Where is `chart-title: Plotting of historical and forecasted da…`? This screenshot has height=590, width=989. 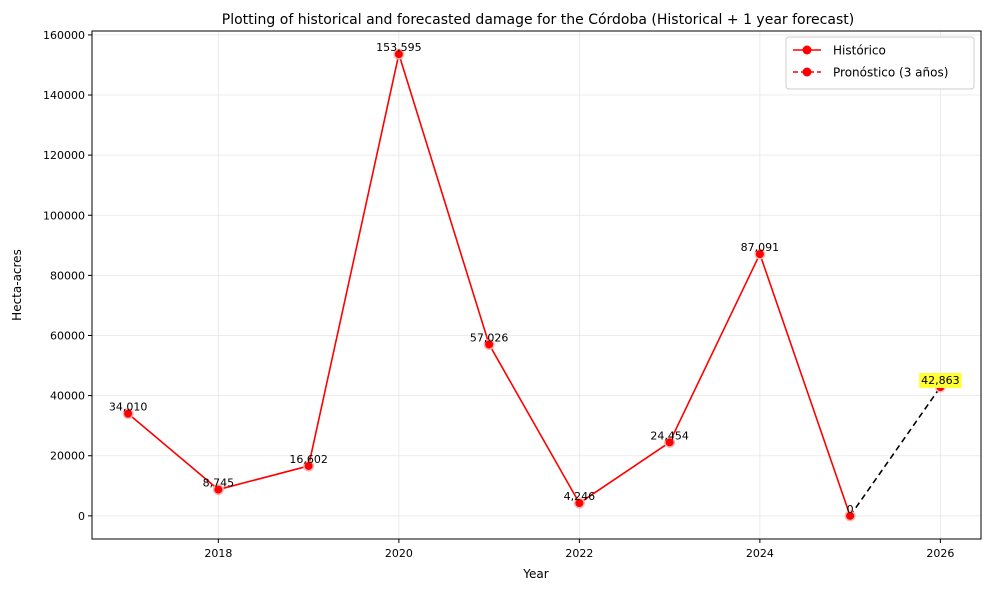
chart-title: Plotting of historical and forecasted da… is located at coordinates (538, 20).